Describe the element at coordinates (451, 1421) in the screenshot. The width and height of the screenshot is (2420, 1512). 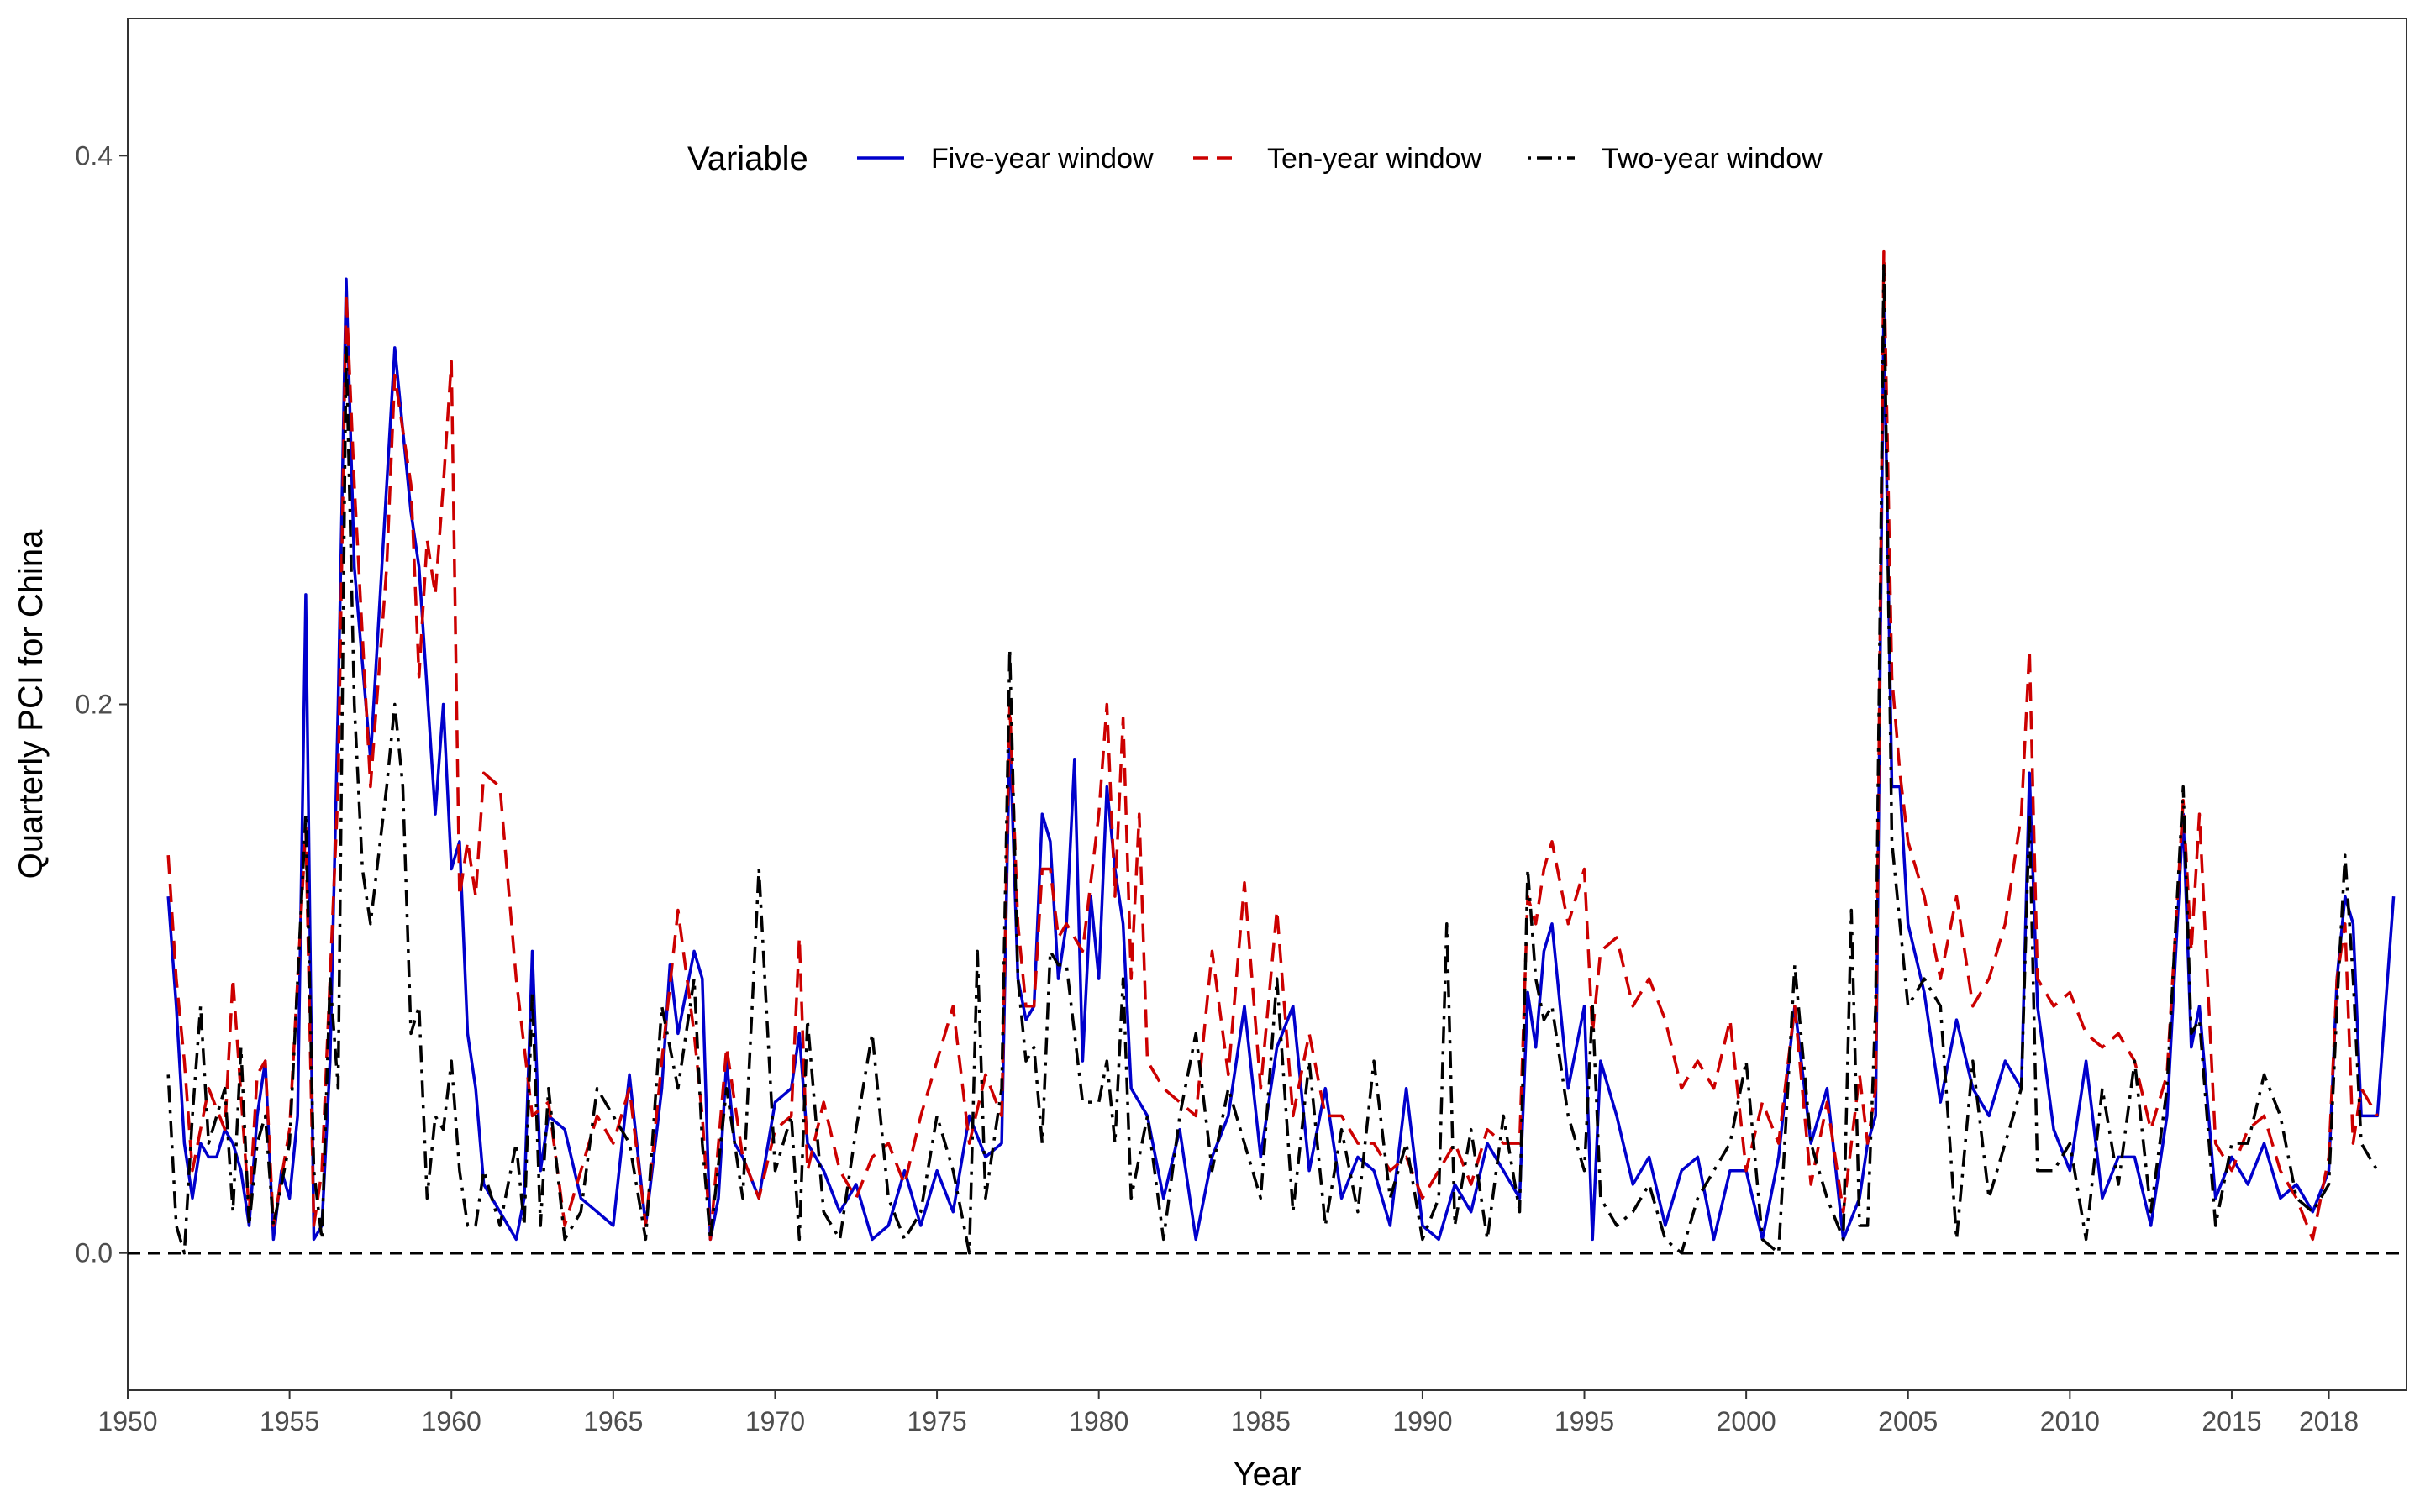
I see `x-tick-label: 1960` at that location.